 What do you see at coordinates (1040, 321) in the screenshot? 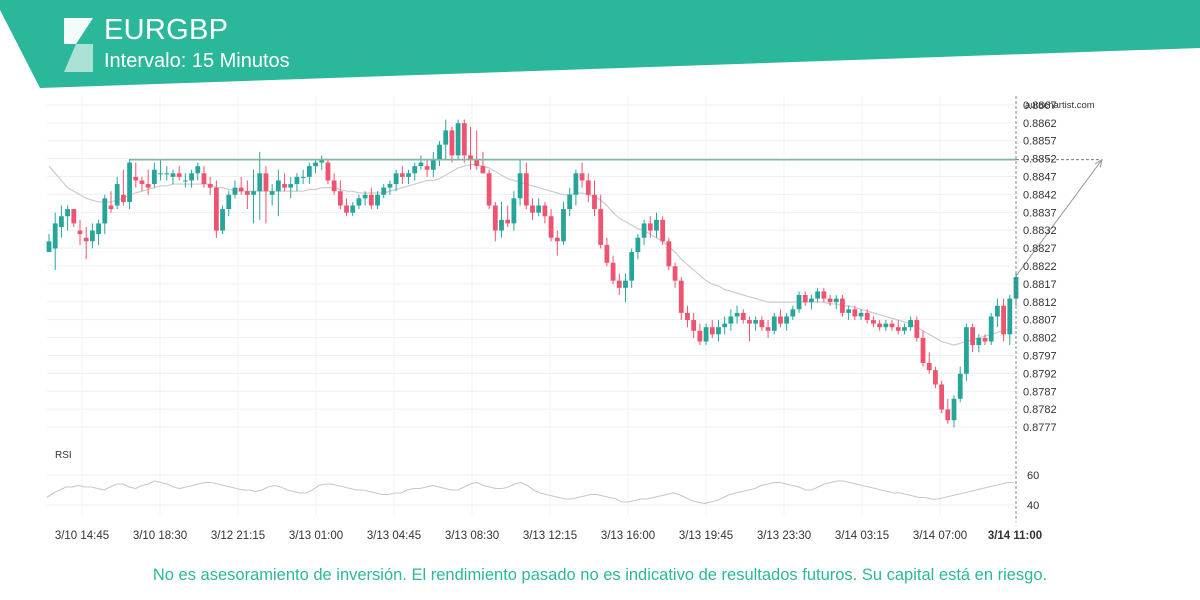
I see `y-tick-label: 0.8807` at bounding box center [1040, 321].